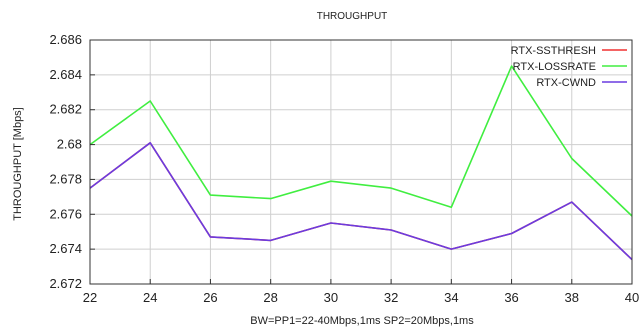 The image size is (642, 331). What do you see at coordinates (69, 144) in the screenshot?
I see `y-tick-label: 2.68` at bounding box center [69, 144].